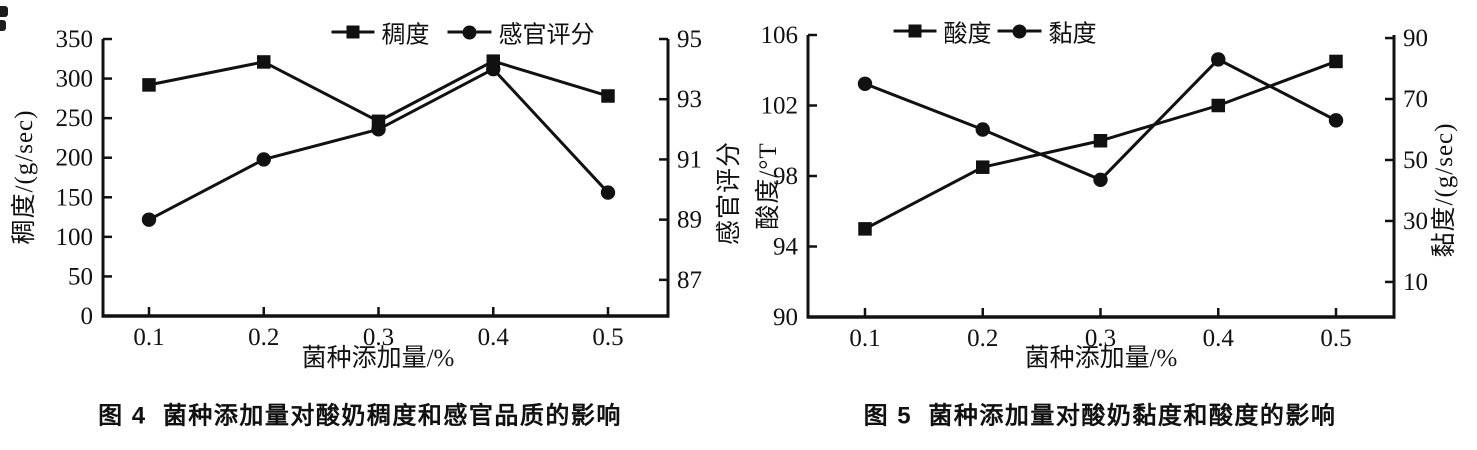  I want to click on fig4-right-tick-label: 95, so click(689, 39).